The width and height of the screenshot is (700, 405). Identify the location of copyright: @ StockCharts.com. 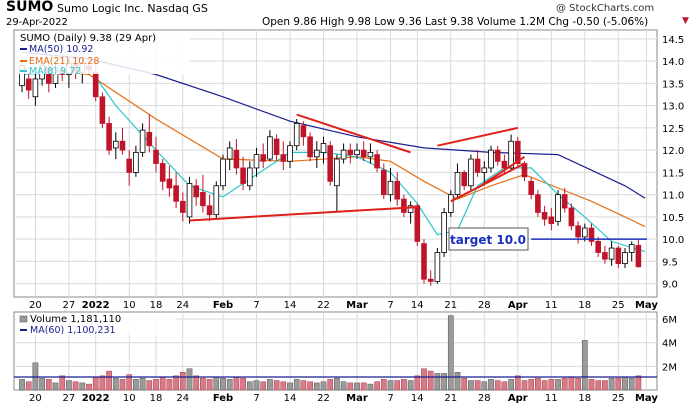
(605, 8).